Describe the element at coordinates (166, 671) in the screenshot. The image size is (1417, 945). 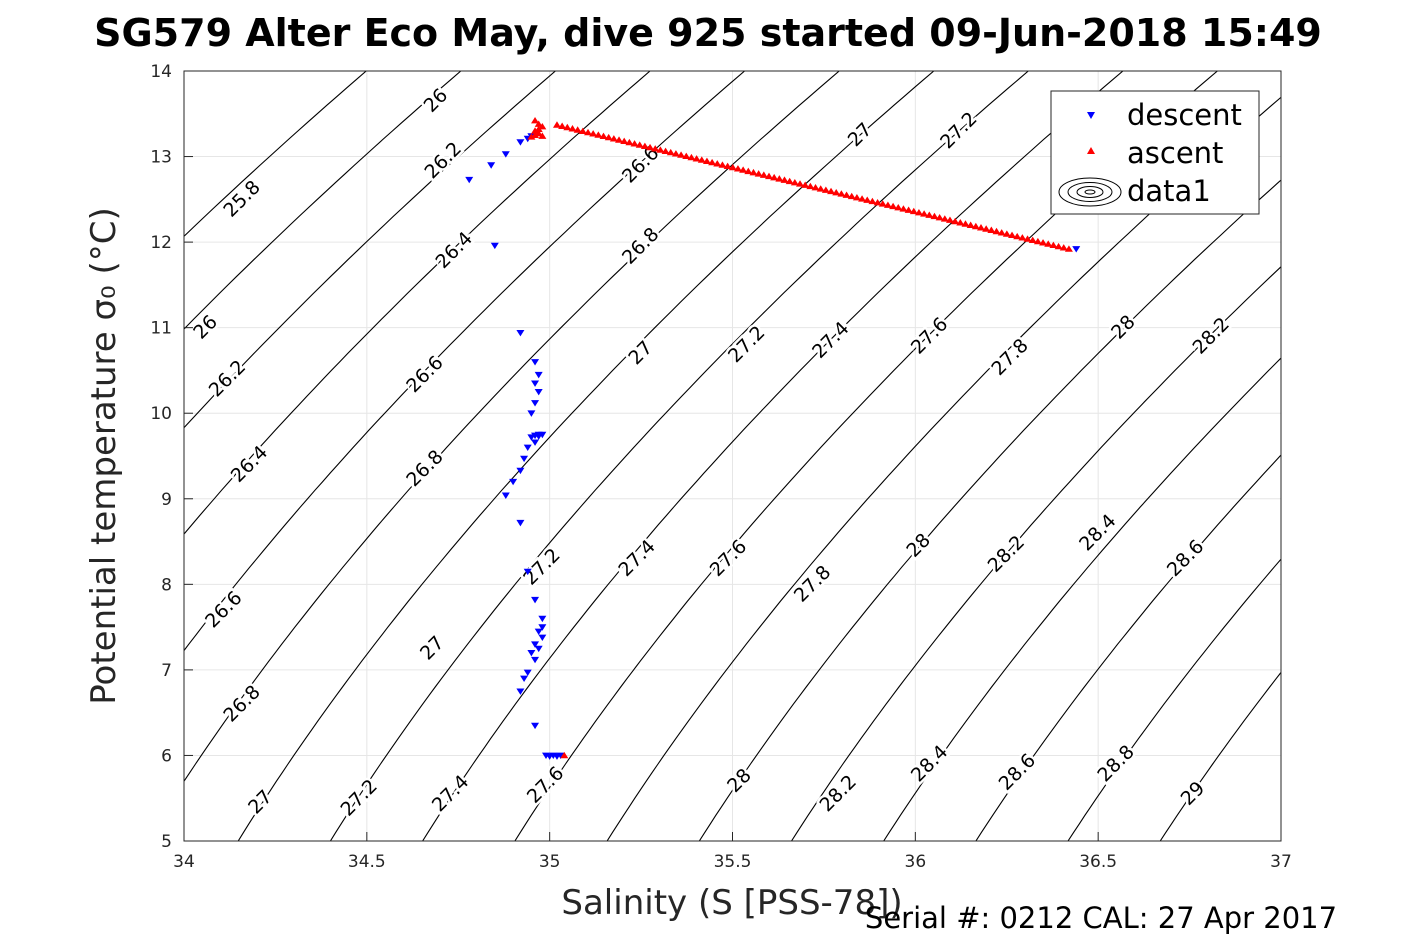
I see `y-tick-label: 7` at that location.